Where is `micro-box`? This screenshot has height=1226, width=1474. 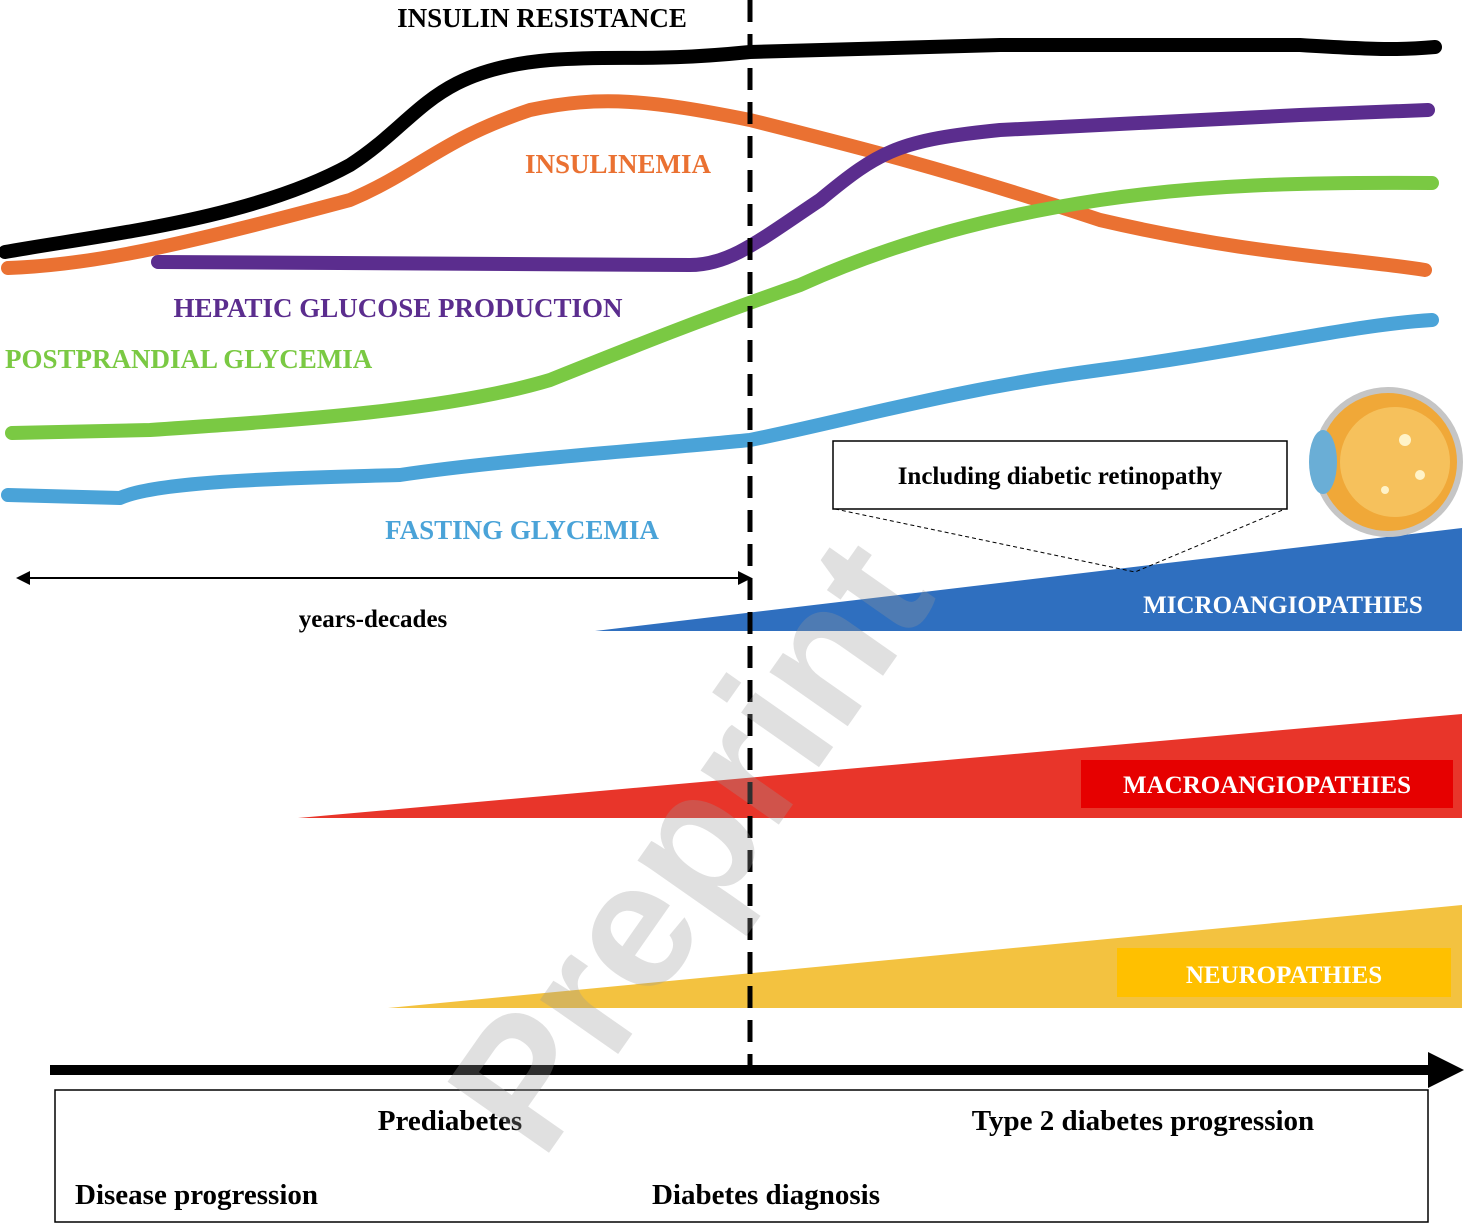 micro-box is located at coordinates (1278, 606).